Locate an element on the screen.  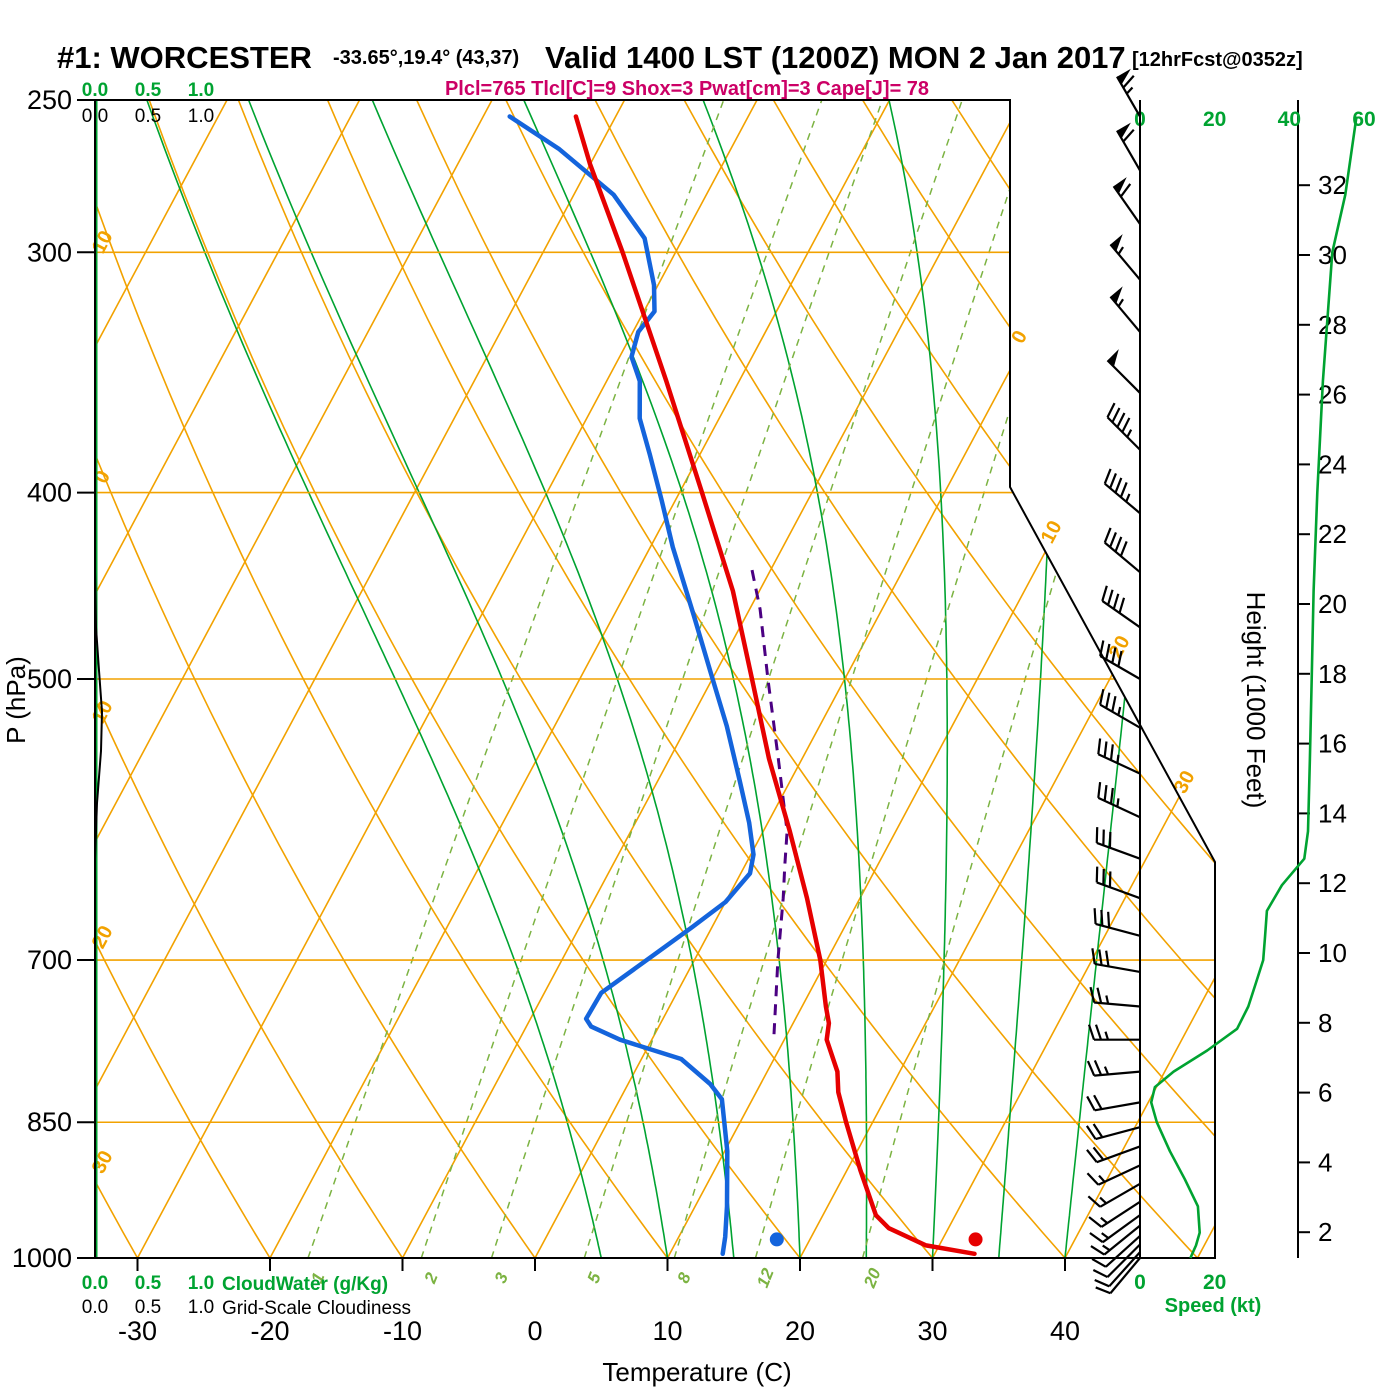
height-tick-label: 12 is located at coordinates (1332, 883).